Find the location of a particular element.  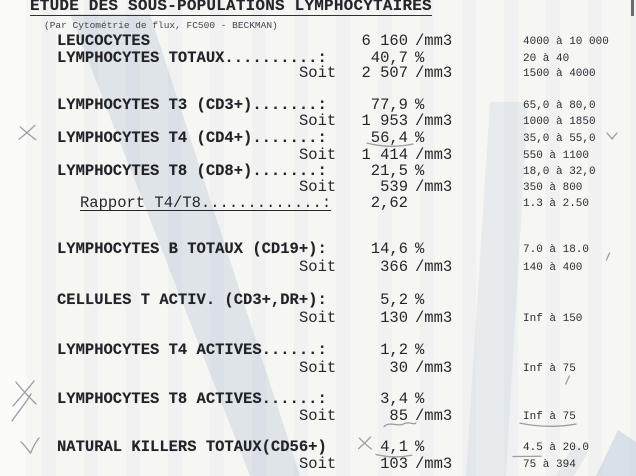

result-row: Soit 130/mm3 Inf à 150 is located at coordinates (318, 318).